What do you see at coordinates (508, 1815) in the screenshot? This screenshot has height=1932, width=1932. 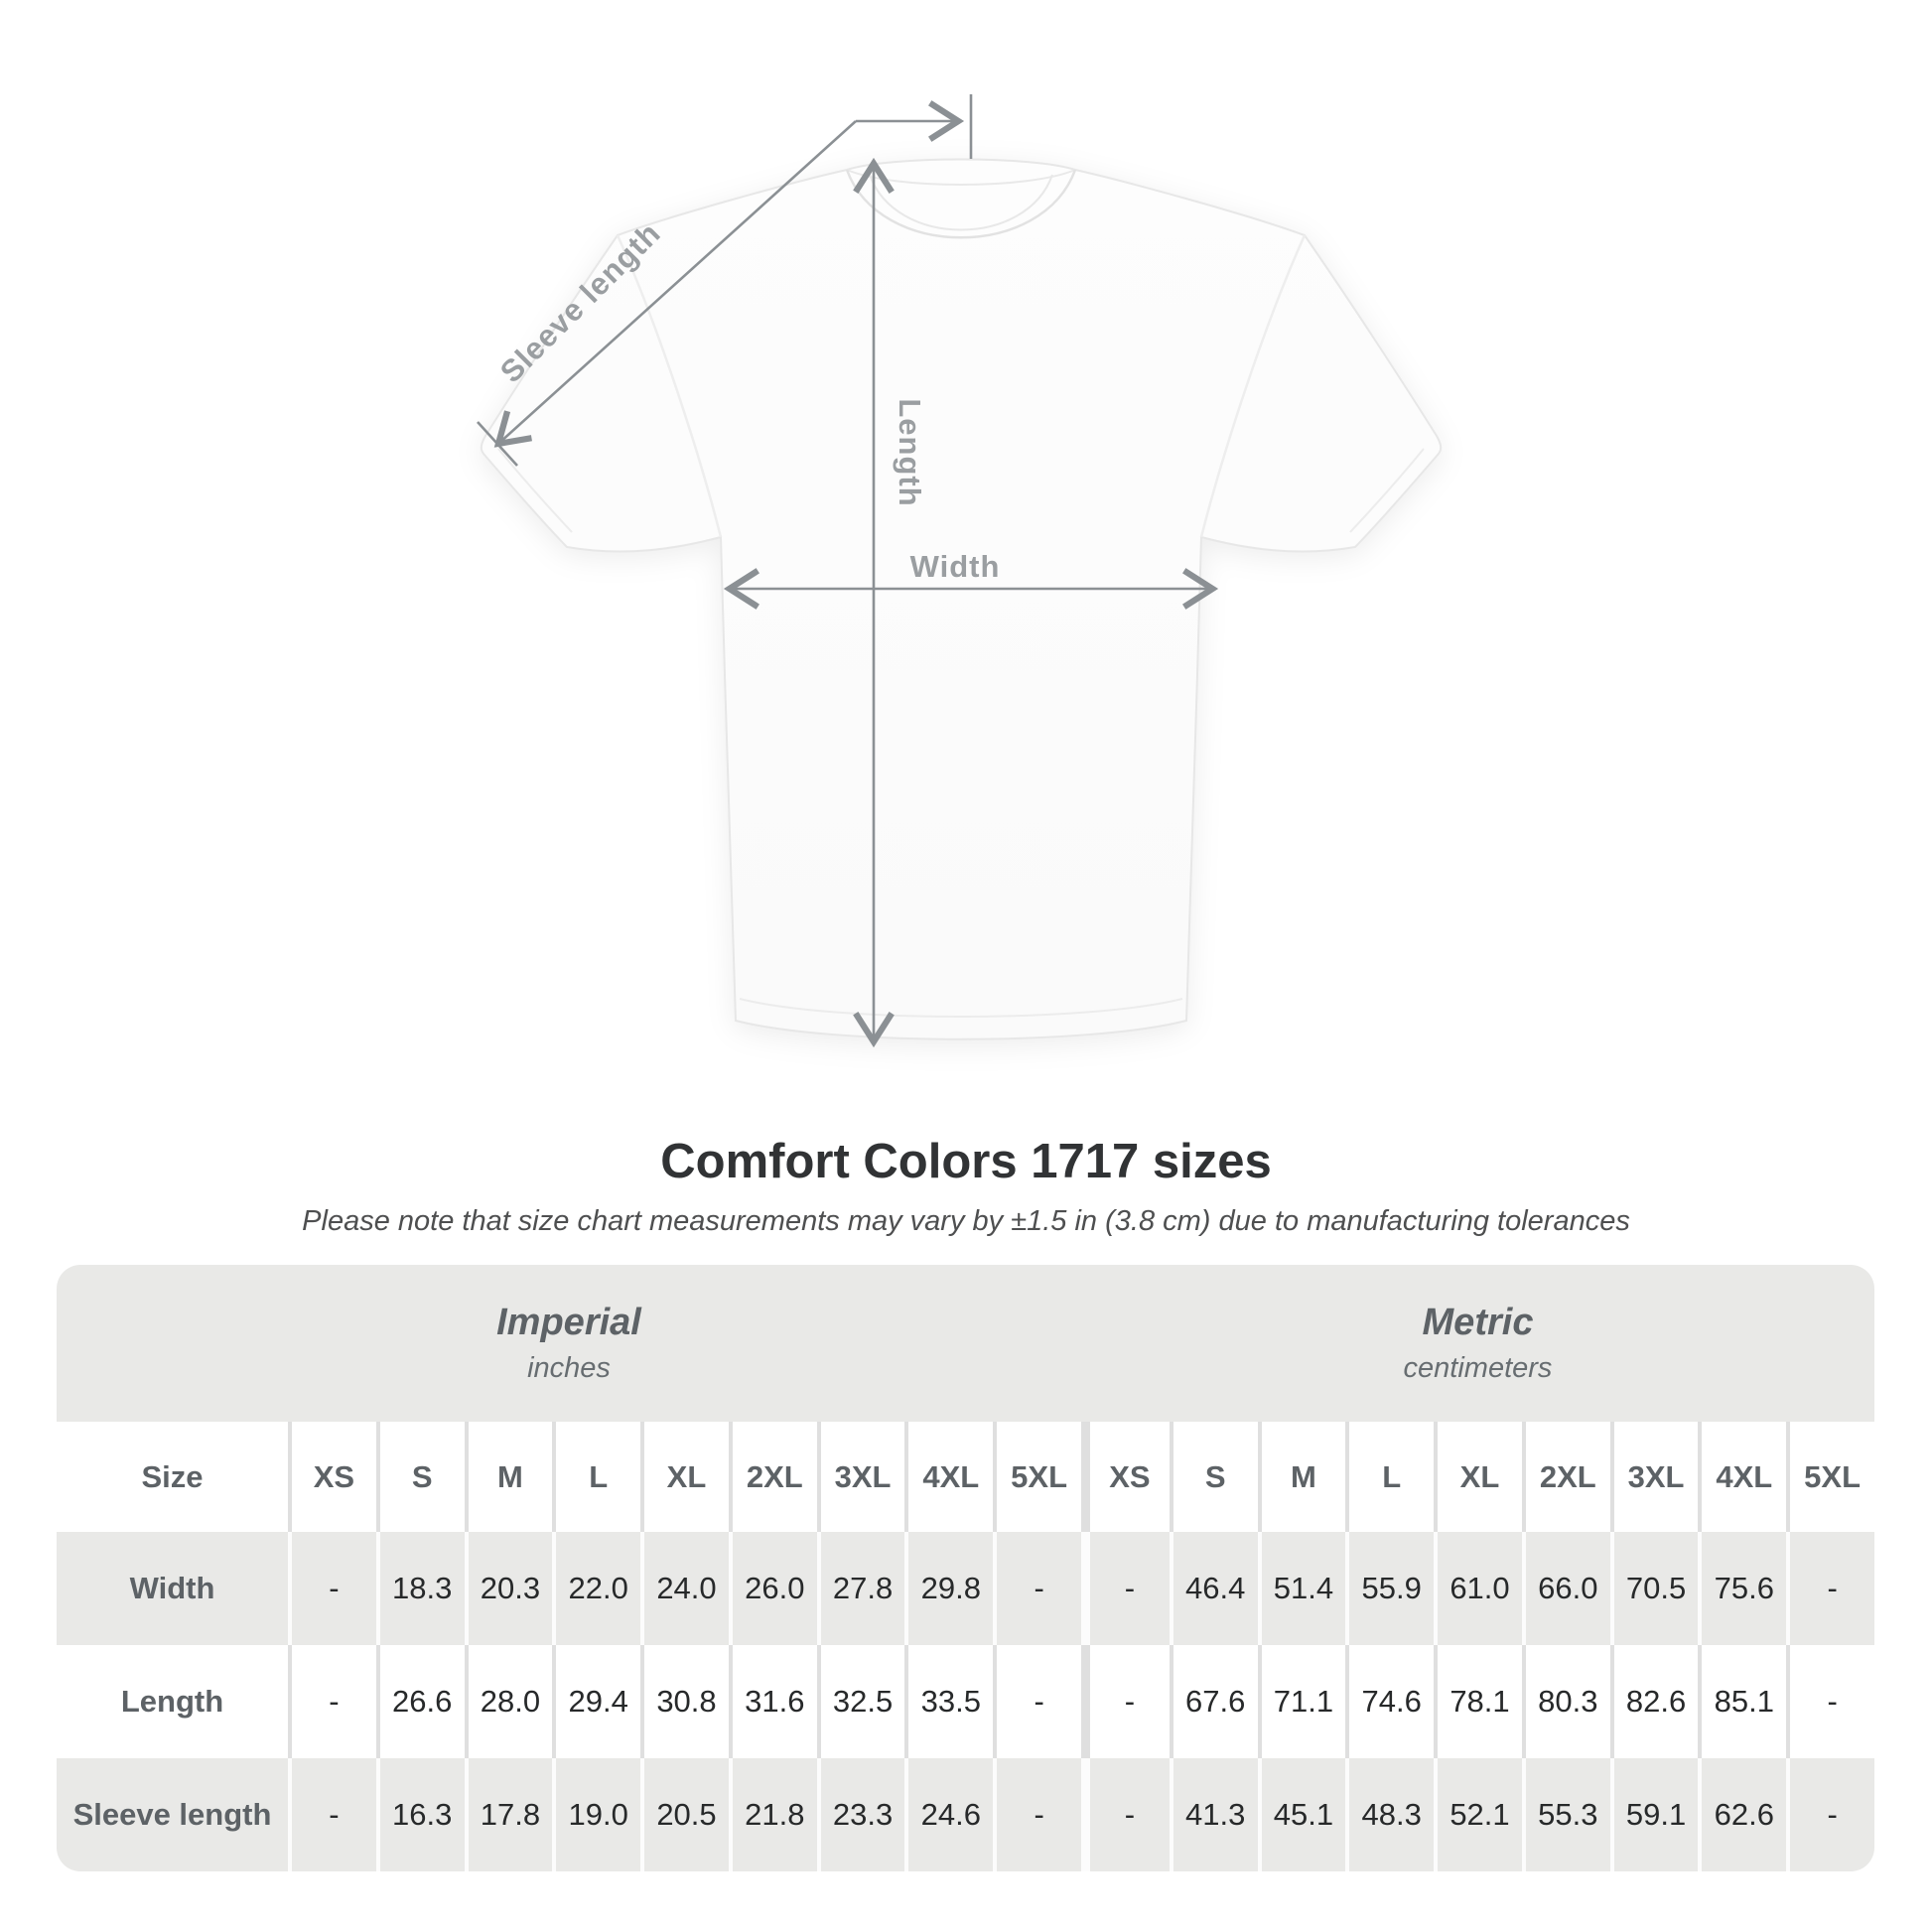 I see `value-cell: 17.8` at bounding box center [508, 1815].